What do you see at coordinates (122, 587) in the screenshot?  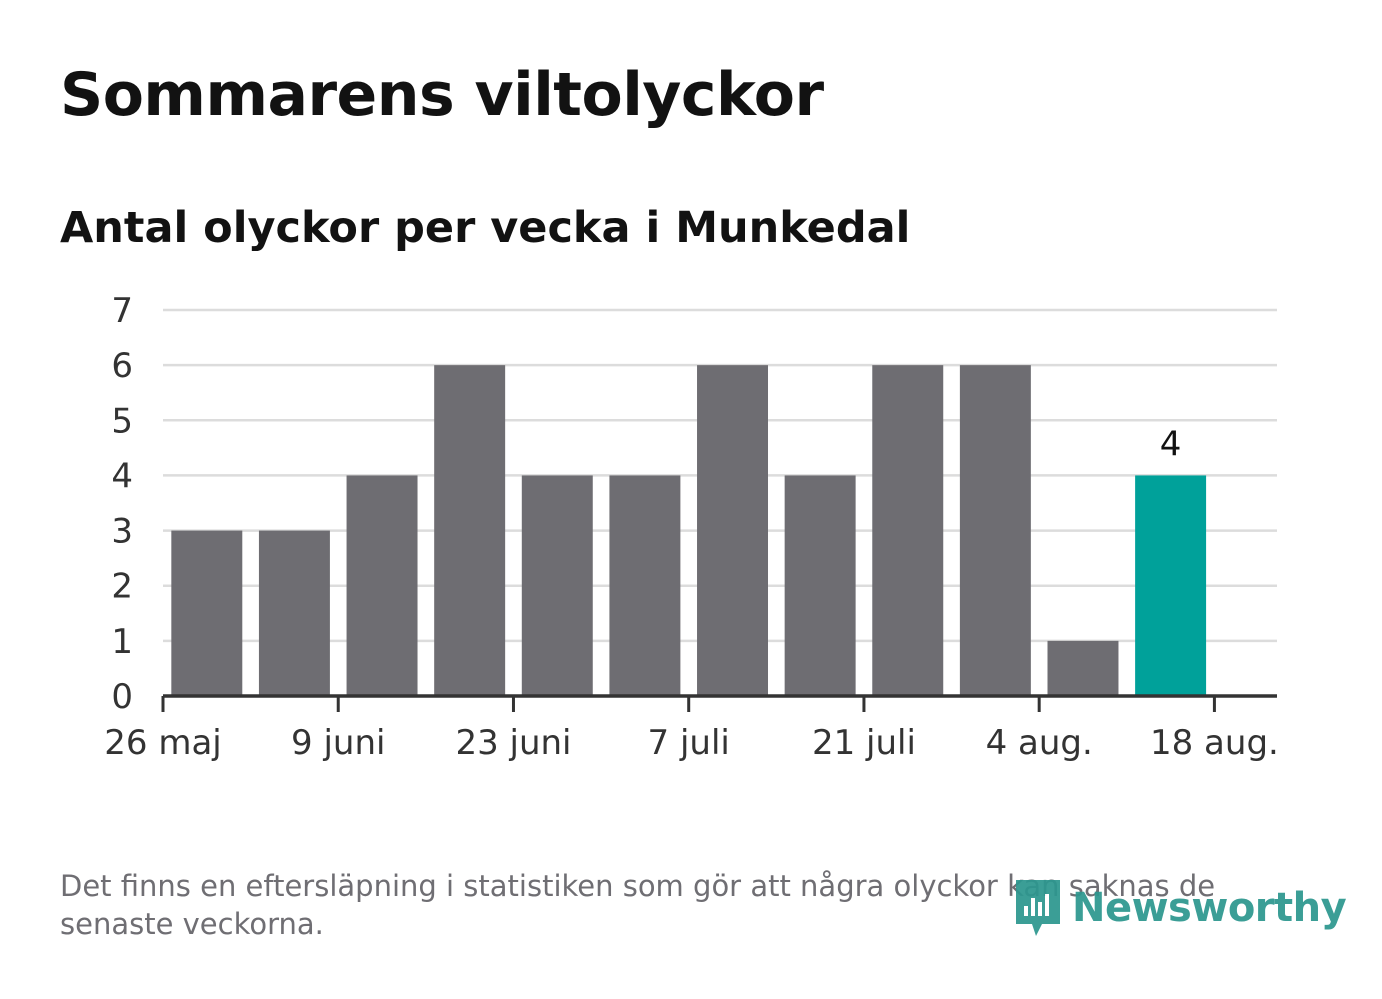 I see `y-tick-label: 2` at bounding box center [122, 587].